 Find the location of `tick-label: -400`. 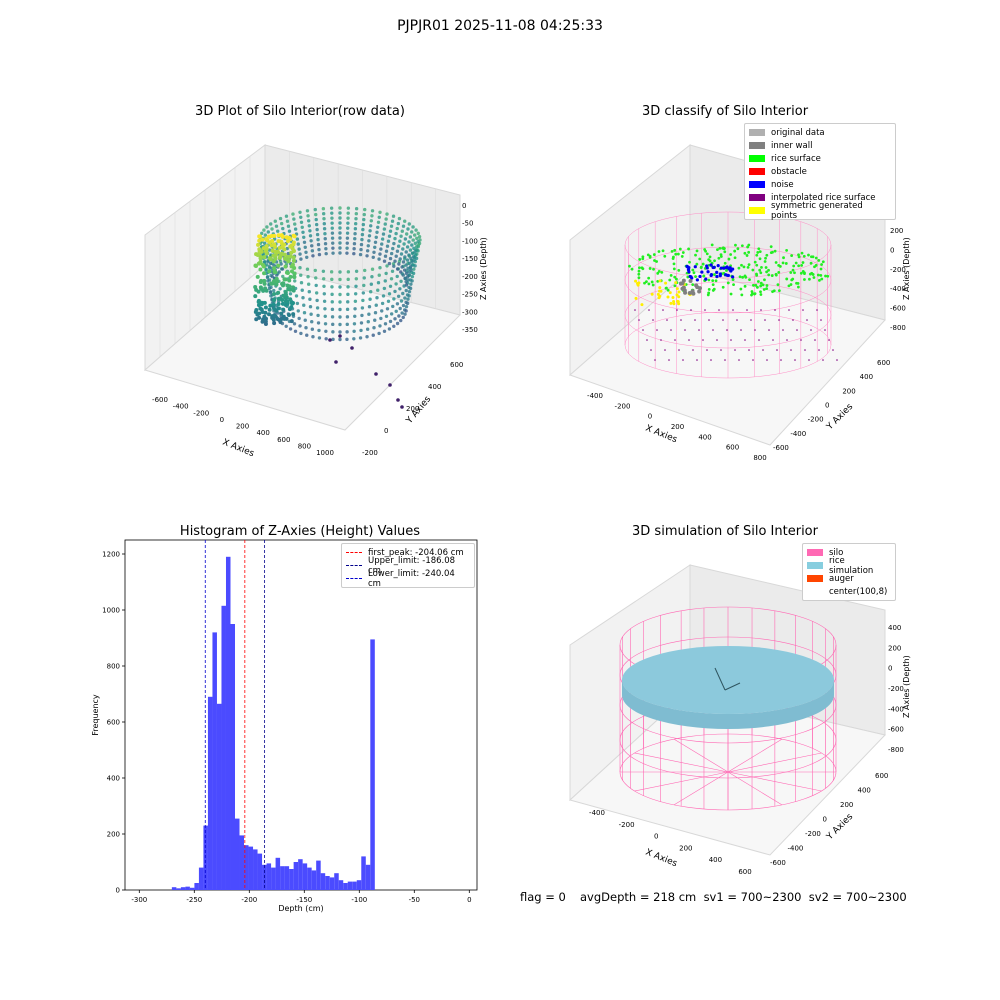

tick-label: -400 is located at coordinates (898, 289).